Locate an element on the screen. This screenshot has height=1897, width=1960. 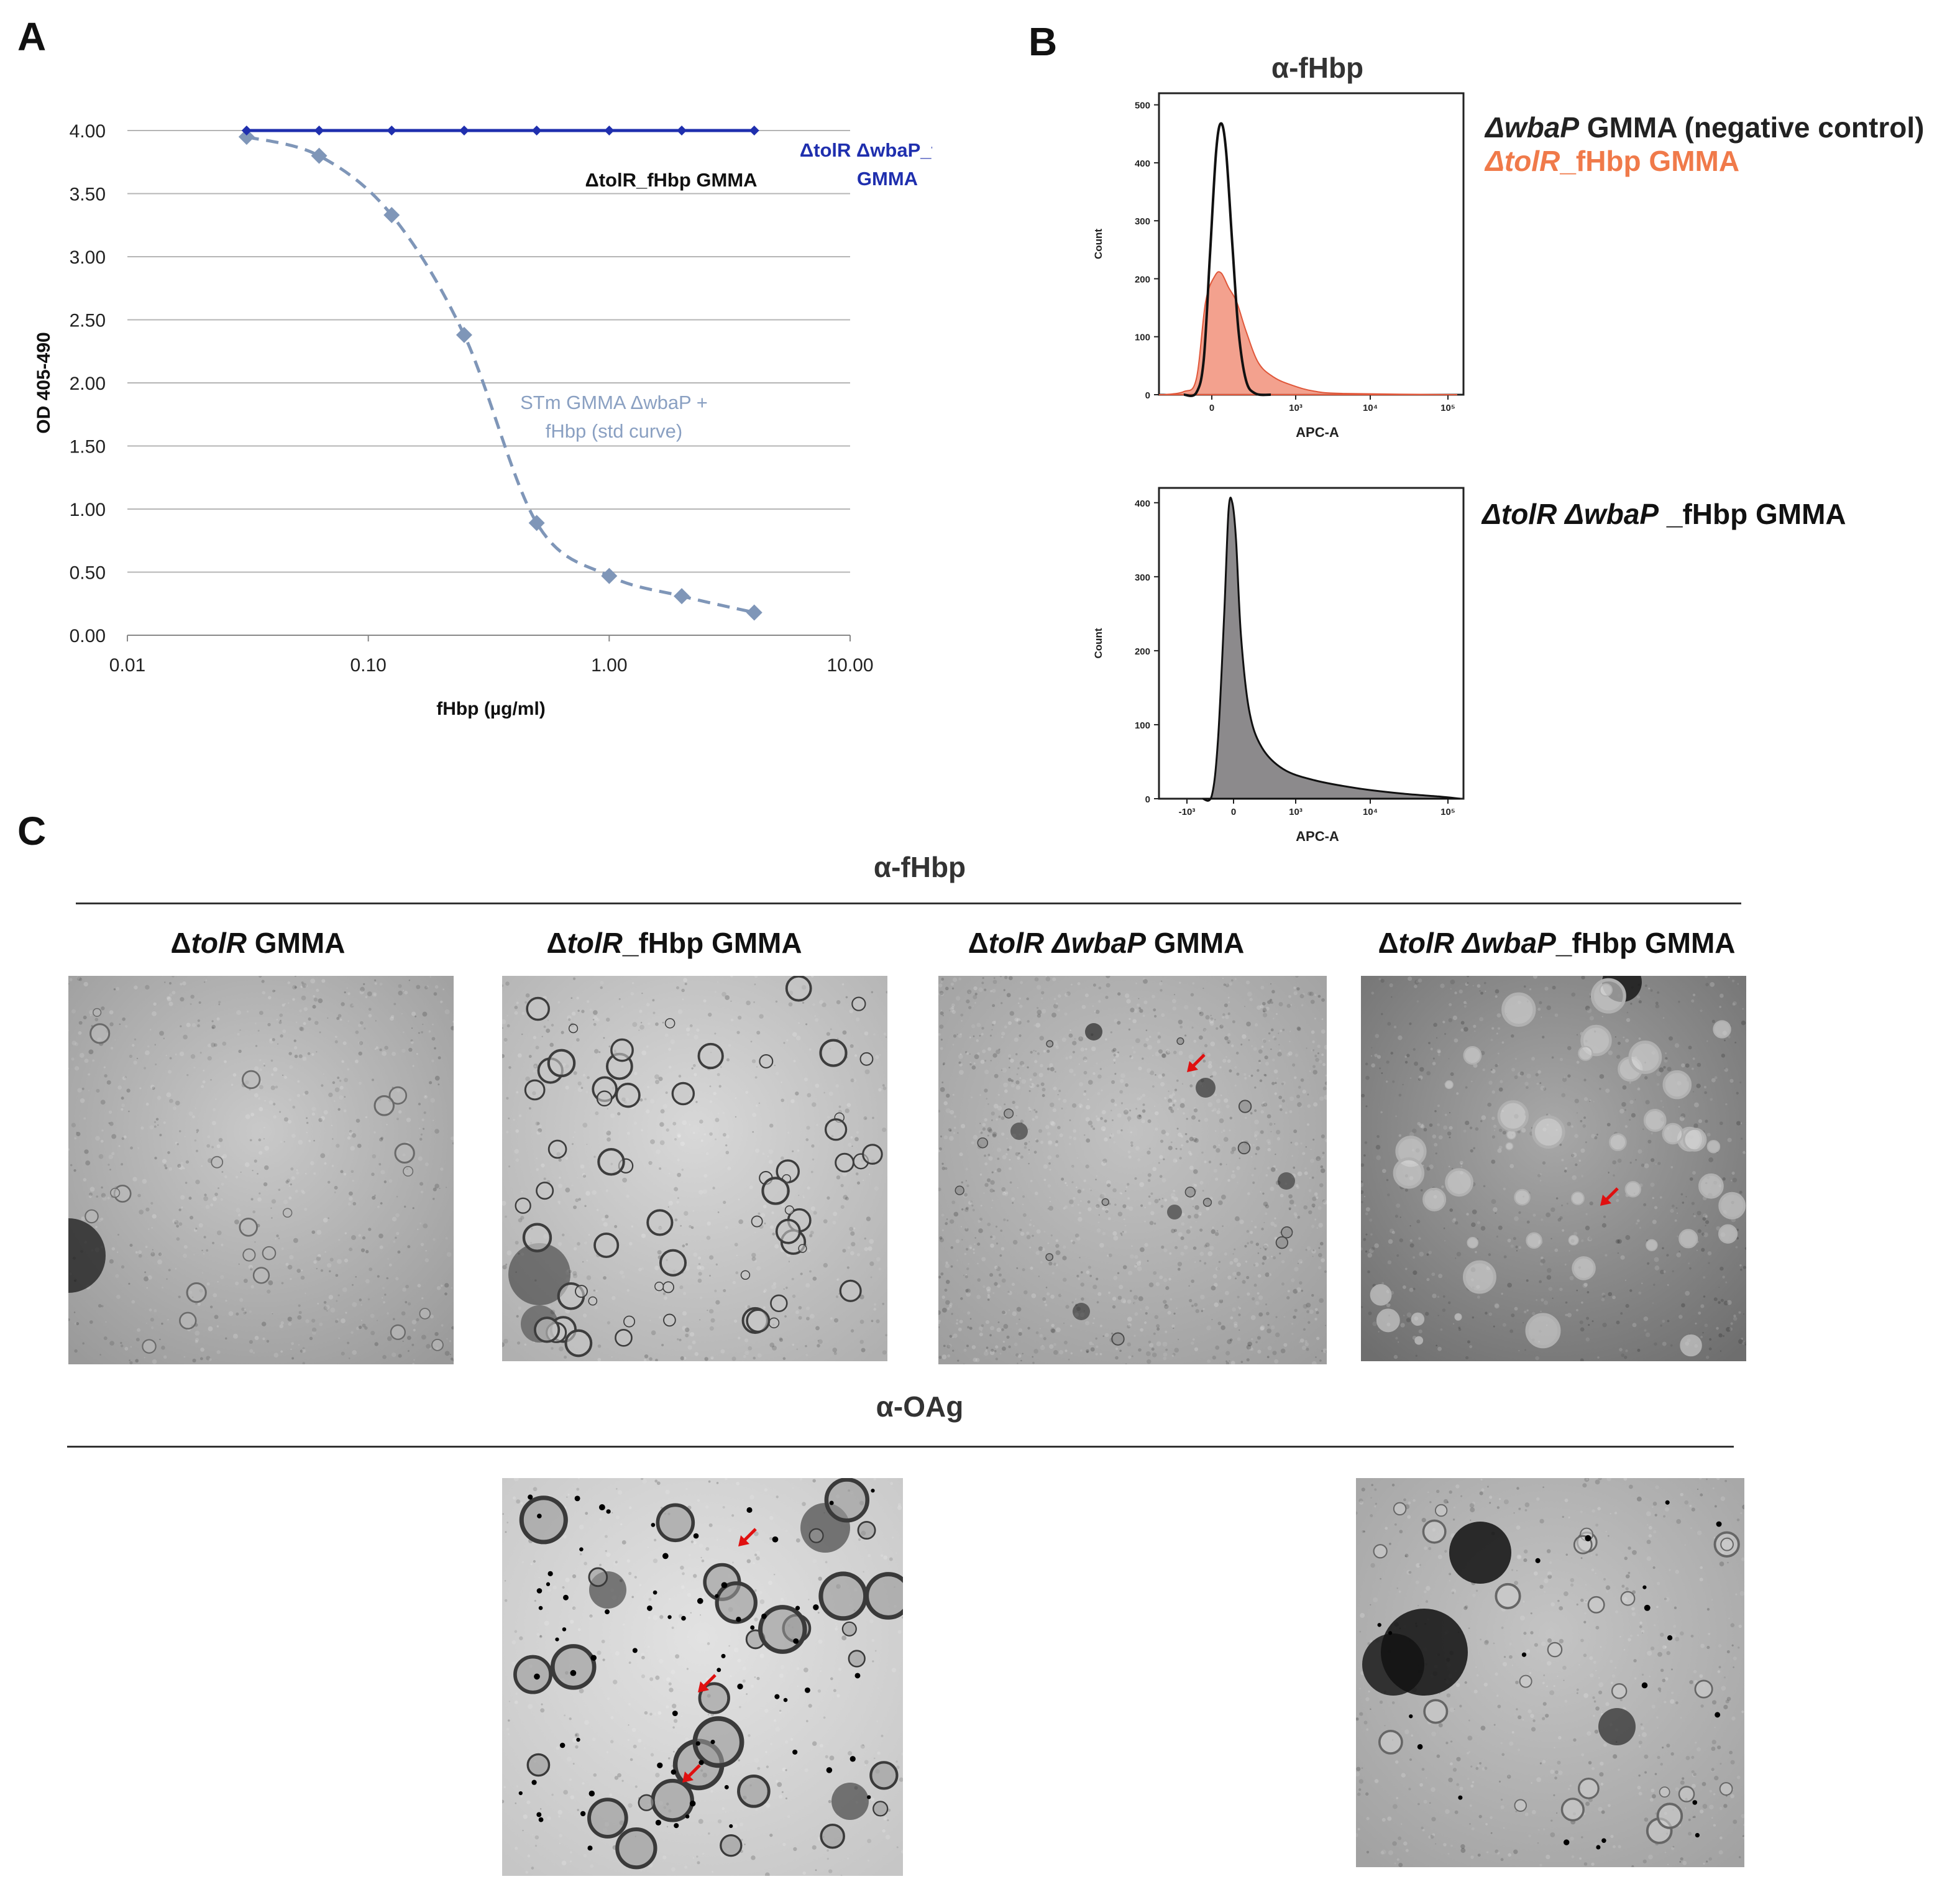
gold-particle is located at coordinates (658, 1822).